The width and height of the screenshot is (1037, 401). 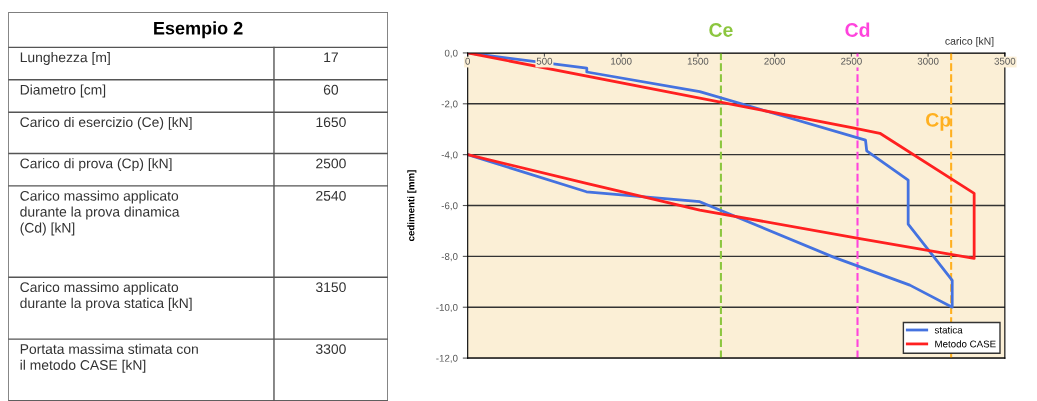 What do you see at coordinates (100, 213) in the screenshot?
I see `category-label: Carico massimo applicato durante la prova dinamica (Cd) [kN]` at bounding box center [100, 213].